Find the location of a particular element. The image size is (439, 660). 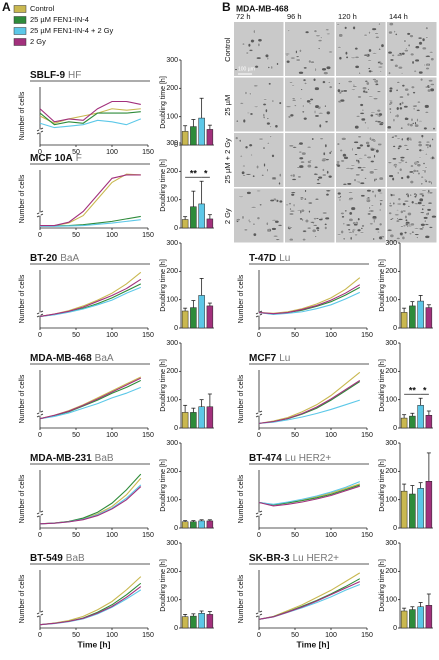

y-tick-label: 200 is located at coordinates (391, 571).